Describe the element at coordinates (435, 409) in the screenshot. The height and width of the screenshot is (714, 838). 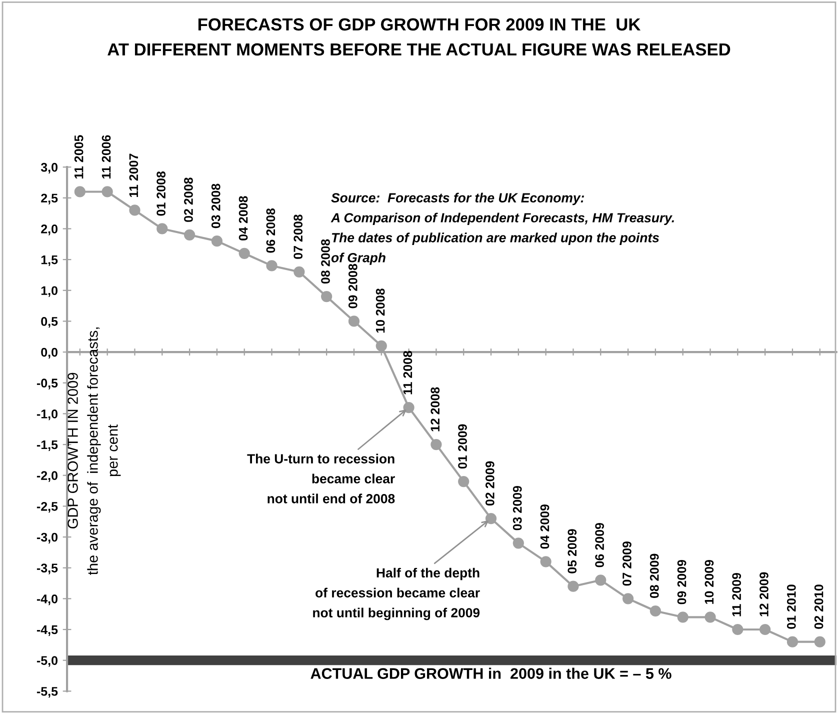
I see `x-tick-label: 12 2008` at that location.